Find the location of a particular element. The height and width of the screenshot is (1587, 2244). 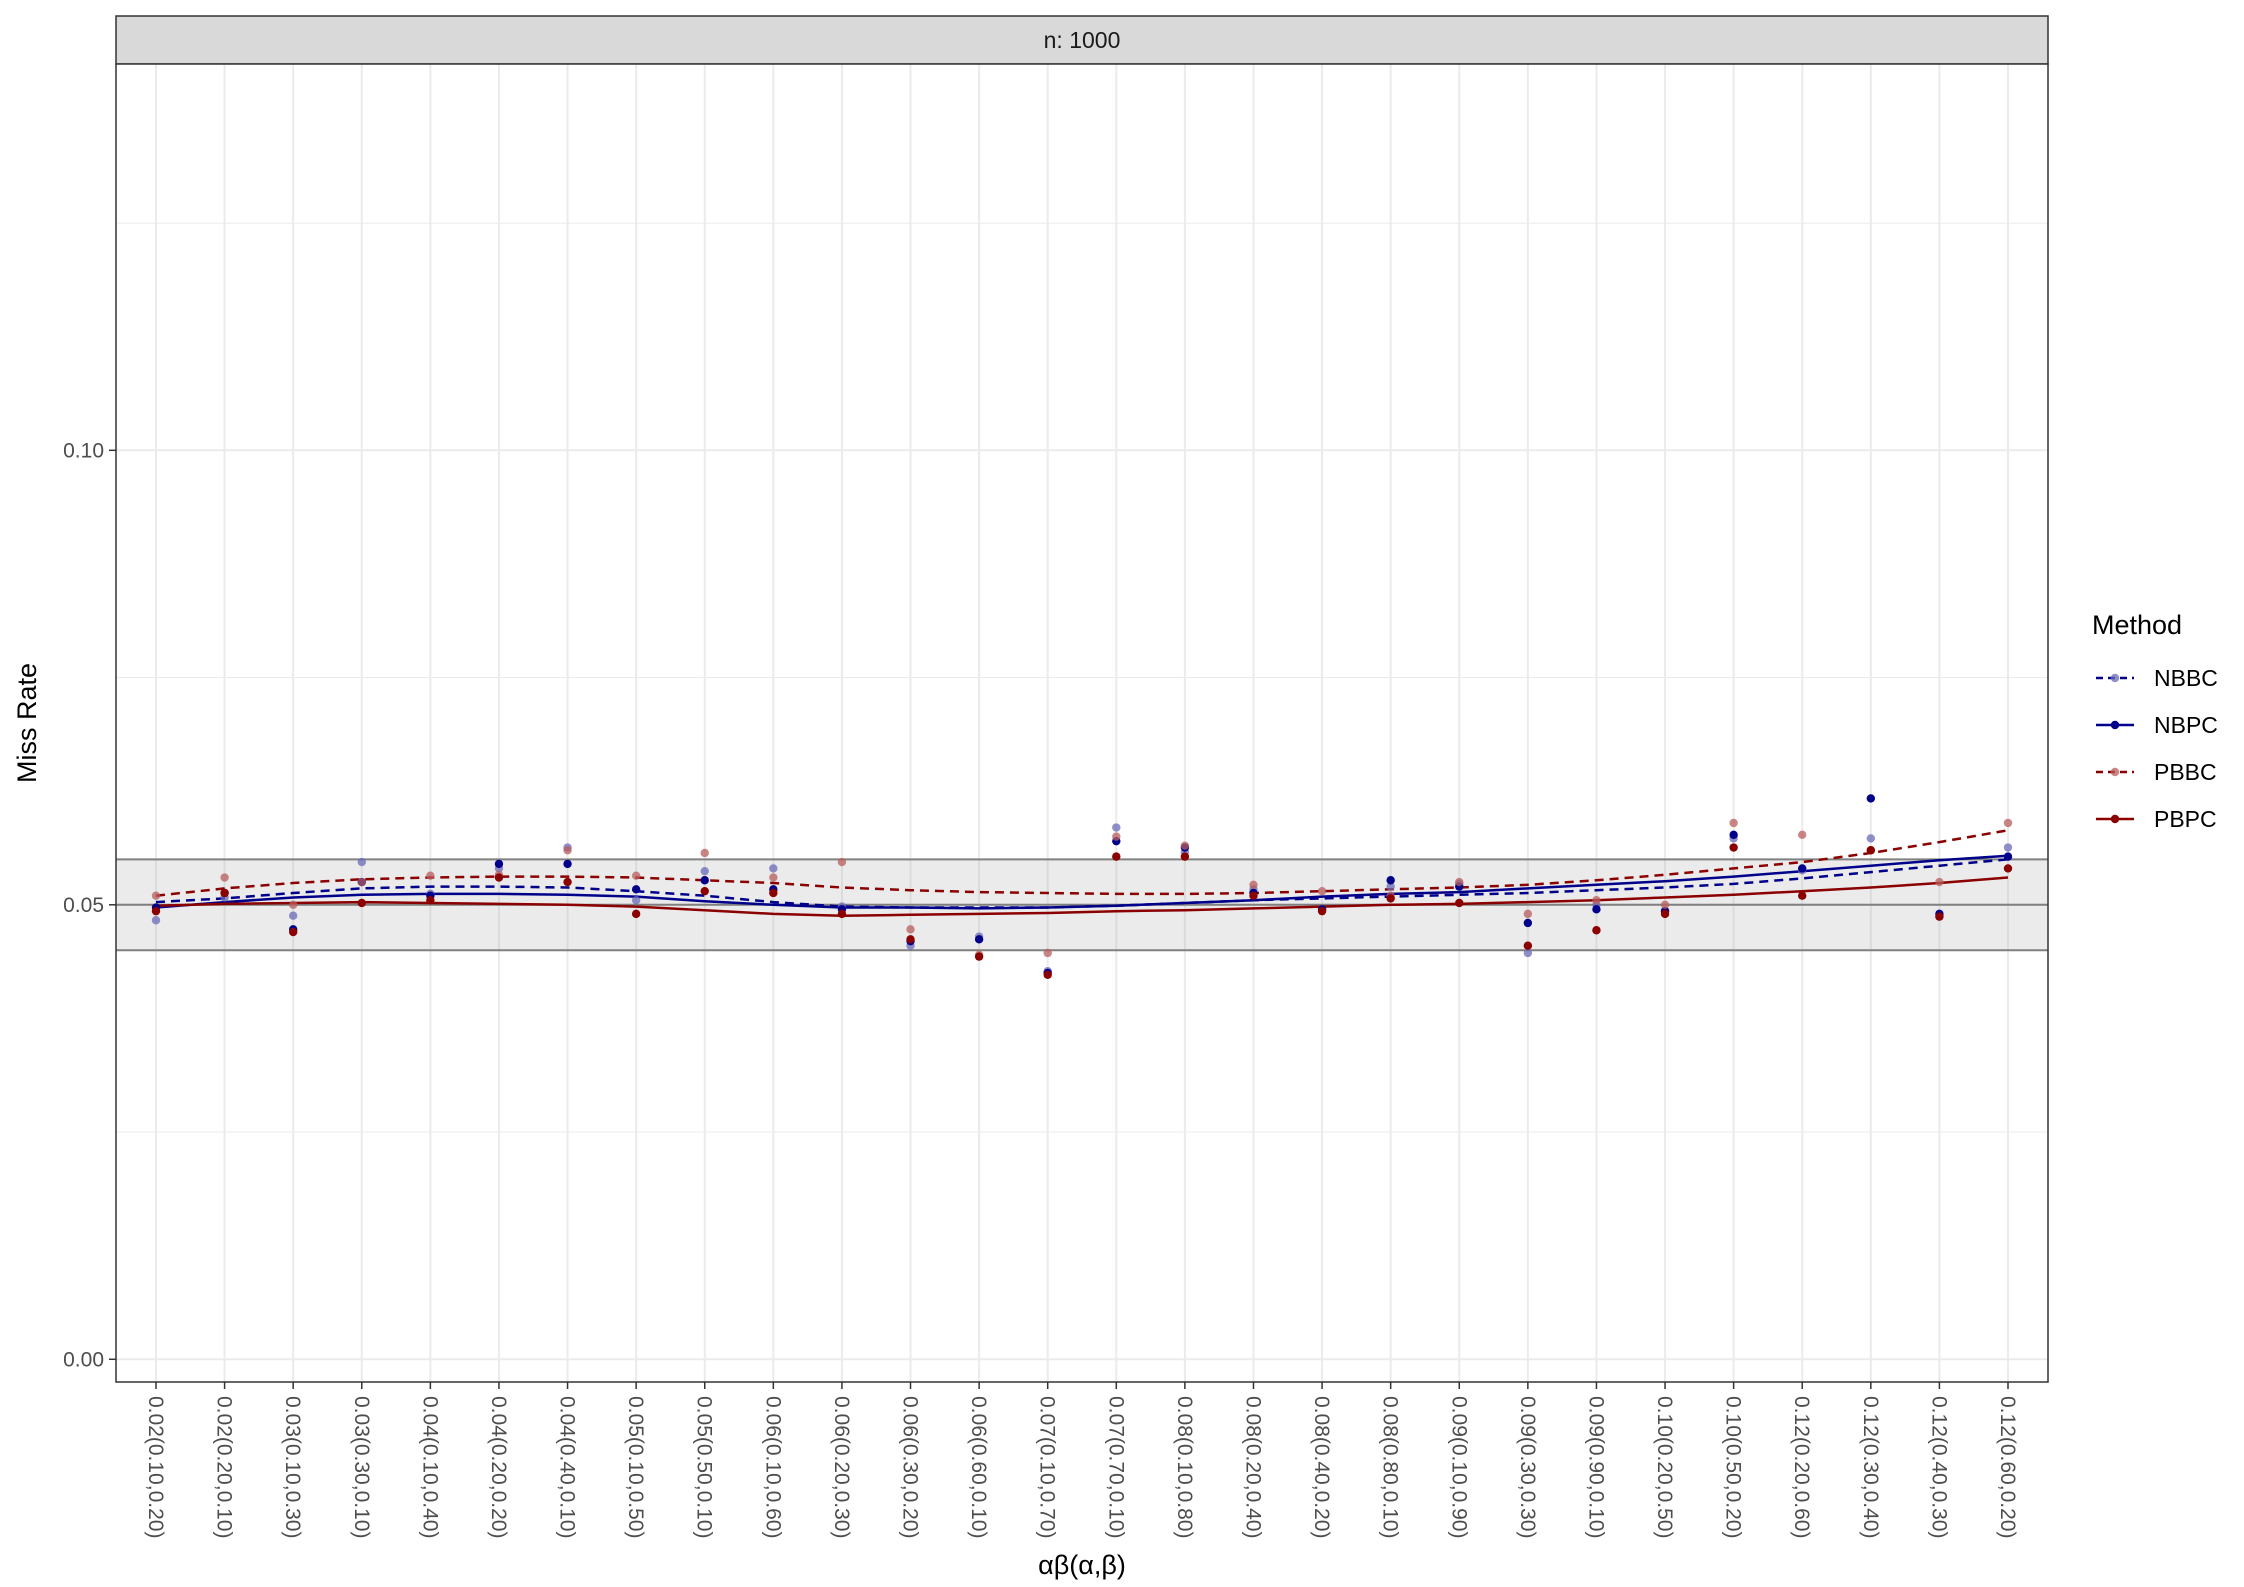

x-tick-label: 0.05(0.10,0.50) is located at coordinates (635, 1467).